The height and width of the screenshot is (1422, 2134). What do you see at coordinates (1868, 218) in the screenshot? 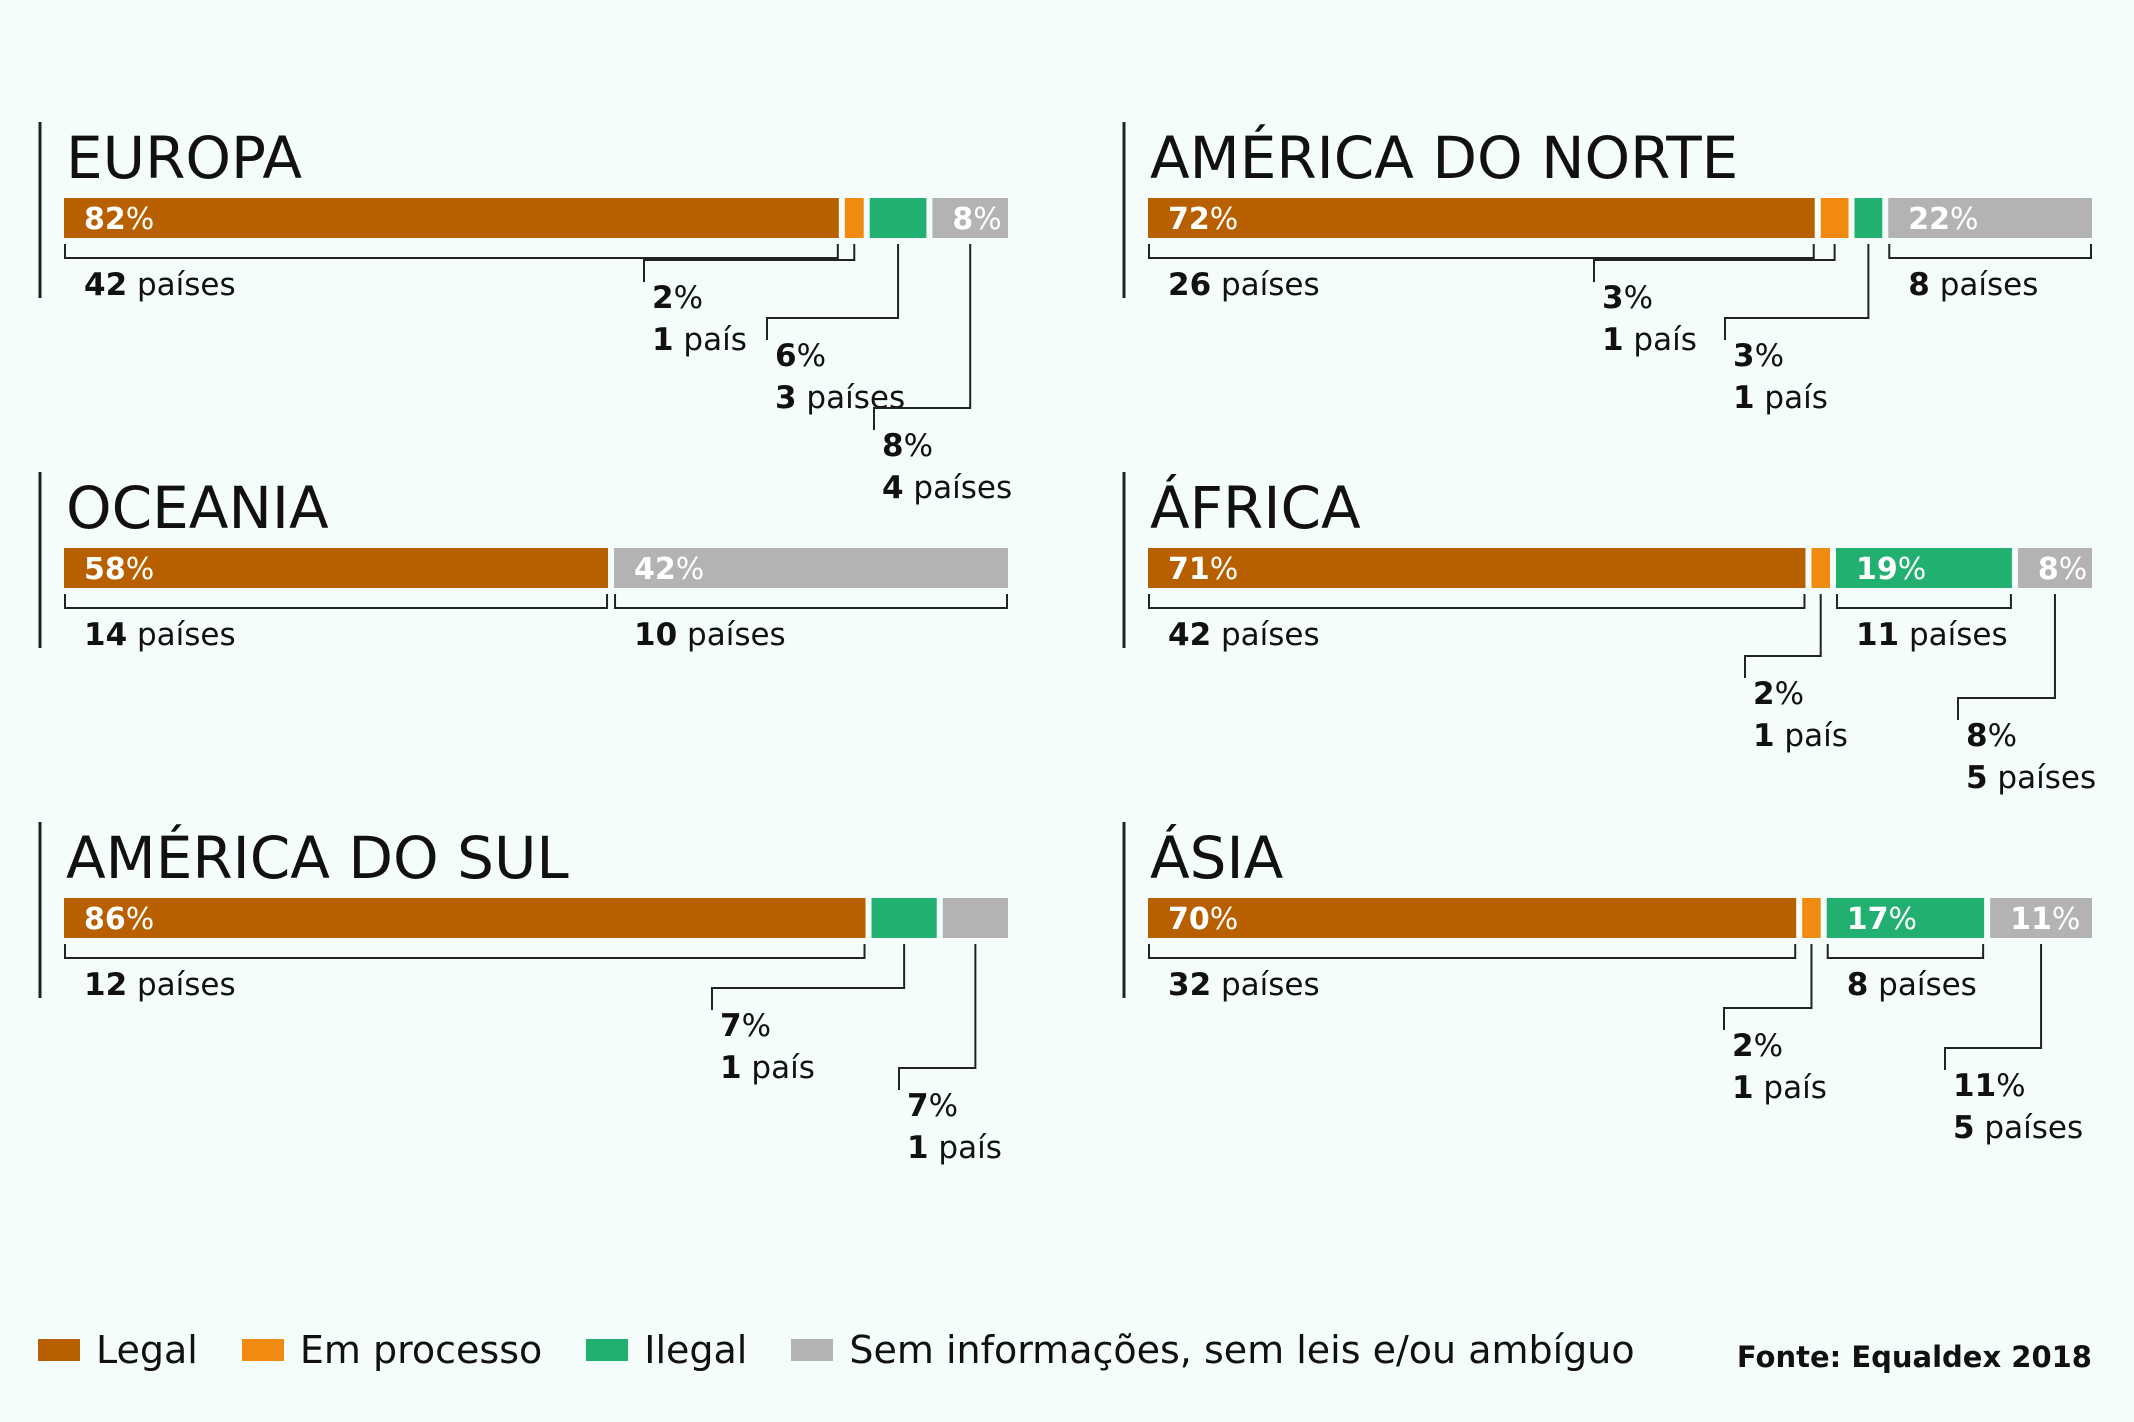
I see `region-2-bar-ilegal` at bounding box center [1868, 218].